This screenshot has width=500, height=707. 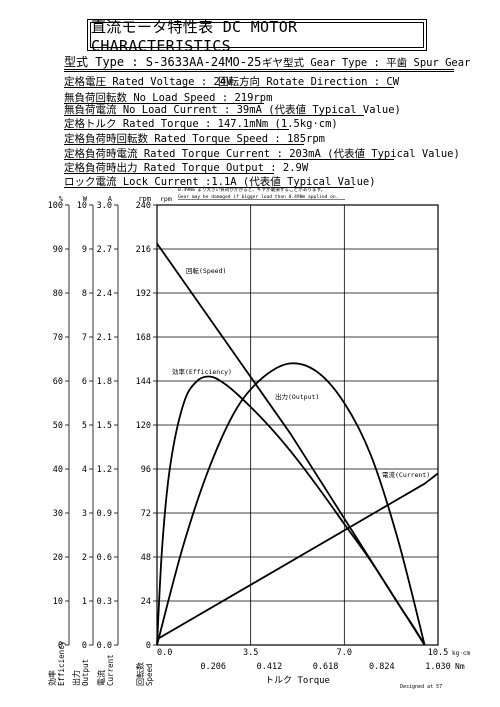 I want to click on speed-axis-label-en: Speed, so click(x=149, y=674).